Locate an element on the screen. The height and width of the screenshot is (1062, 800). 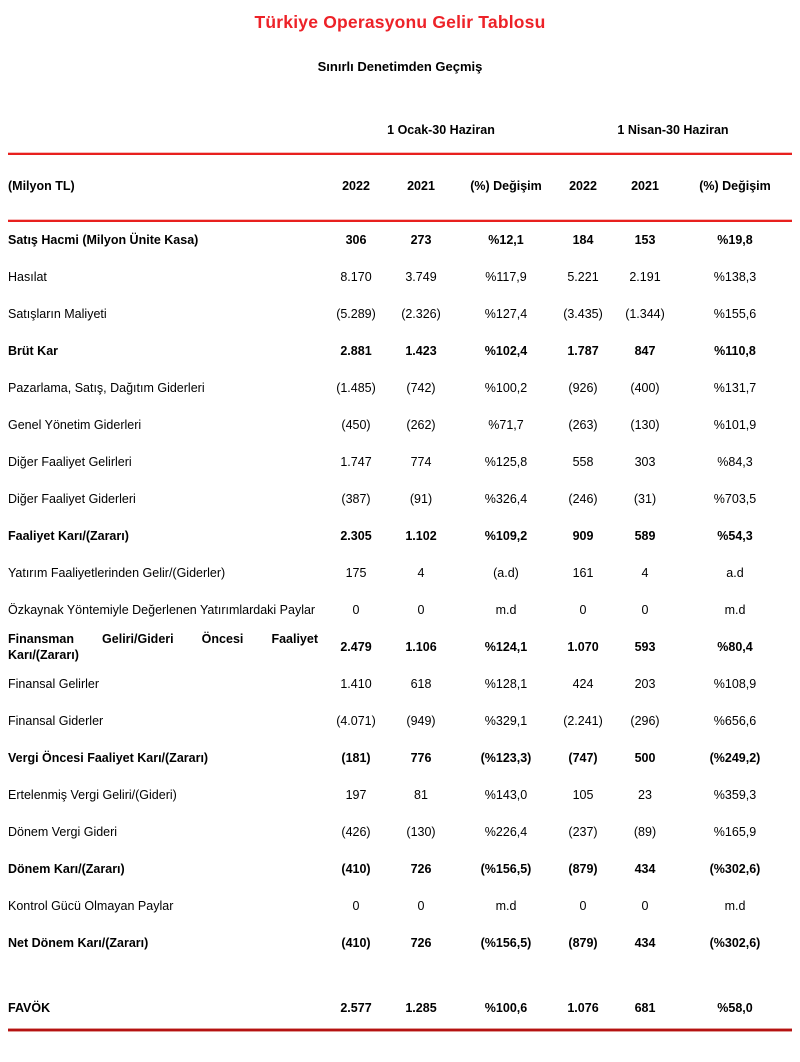
row-label: Faaliyet Karı/(Zararı) is located at coordinates (68, 535).